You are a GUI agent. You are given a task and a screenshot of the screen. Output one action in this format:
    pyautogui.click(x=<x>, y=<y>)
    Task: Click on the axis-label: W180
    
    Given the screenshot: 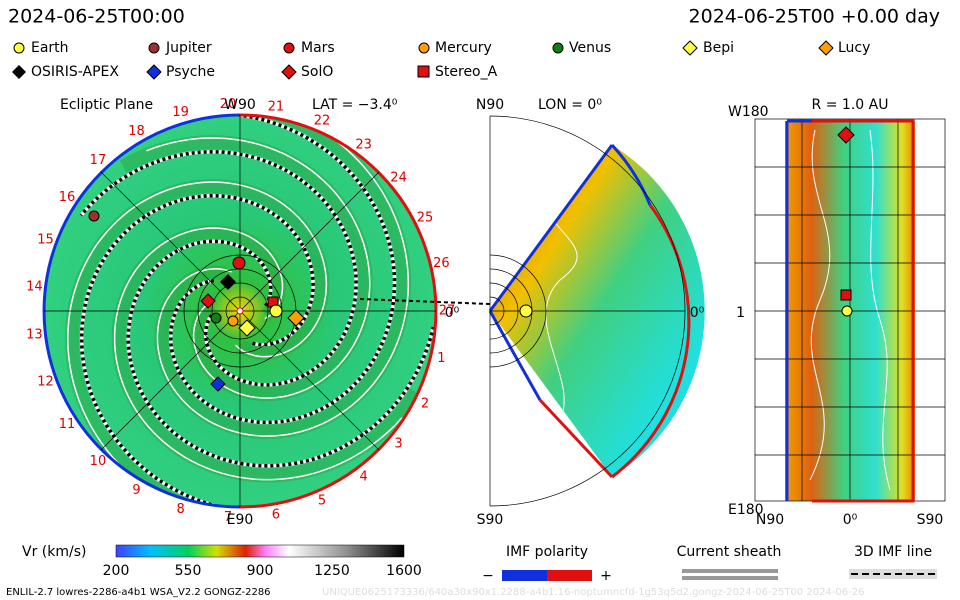 What is the action you would take?
    pyautogui.click(x=748, y=112)
    